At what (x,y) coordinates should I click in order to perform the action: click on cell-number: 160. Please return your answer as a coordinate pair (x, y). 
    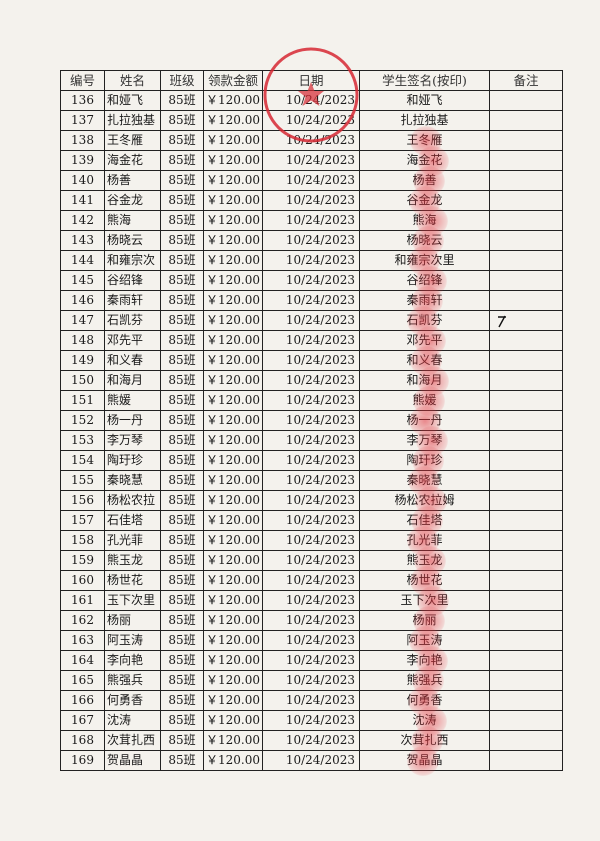
    Looking at the image, I should click on (82, 580).